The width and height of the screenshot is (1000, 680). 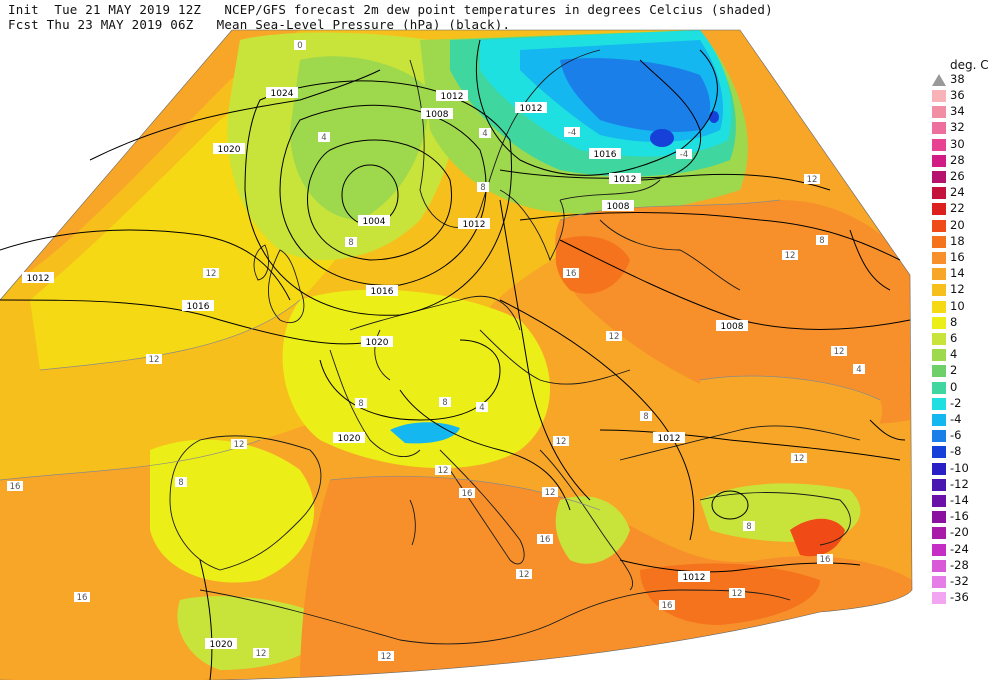 What do you see at coordinates (954, 370) in the screenshot?
I see `legend-label: 2` at bounding box center [954, 370].